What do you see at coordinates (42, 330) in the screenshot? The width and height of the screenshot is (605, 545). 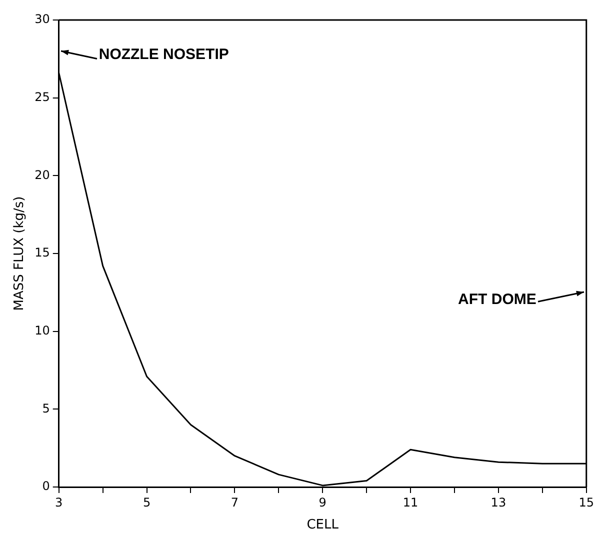 I see `y-tick-label: 10` at bounding box center [42, 330].